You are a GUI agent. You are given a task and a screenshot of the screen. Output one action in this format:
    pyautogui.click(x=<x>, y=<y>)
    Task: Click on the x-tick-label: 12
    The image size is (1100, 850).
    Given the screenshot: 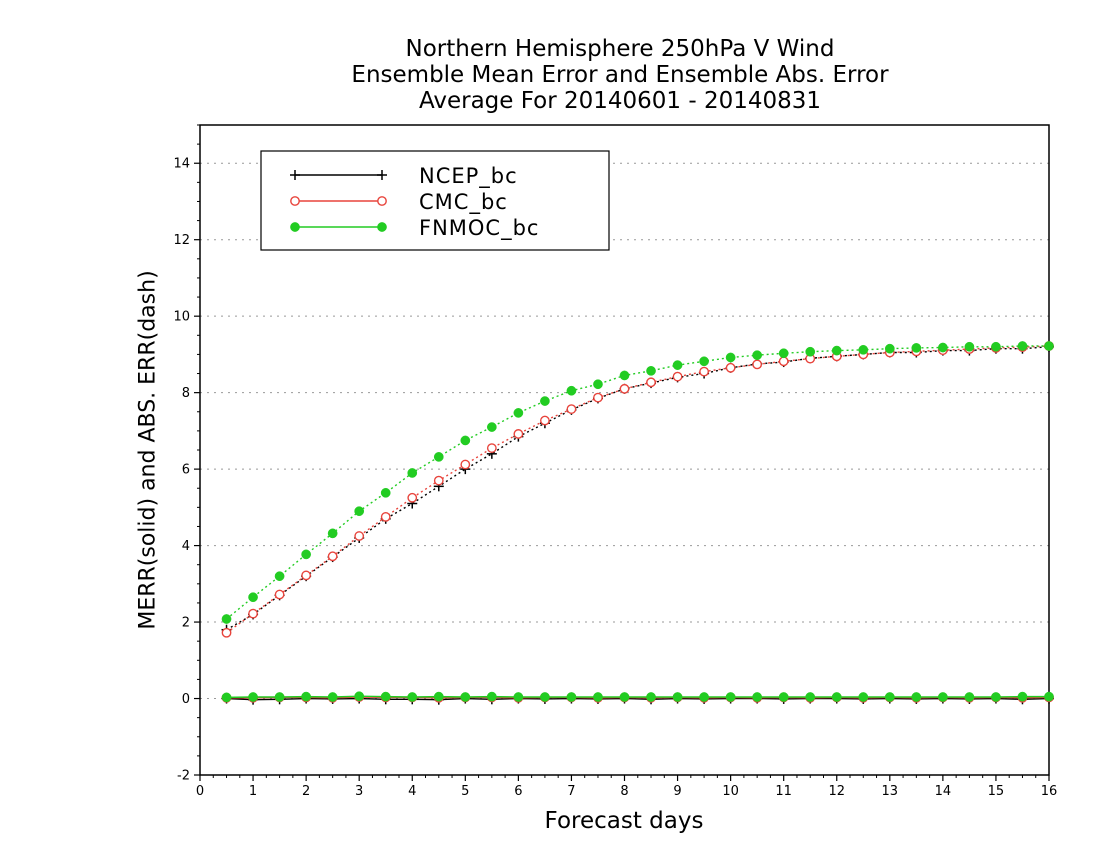 What is the action you would take?
    pyautogui.click(x=836, y=791)
    